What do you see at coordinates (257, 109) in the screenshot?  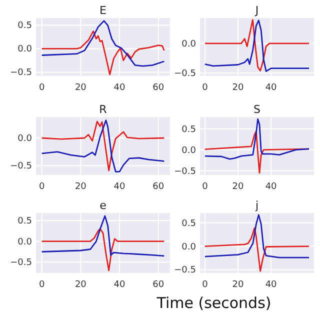 I see `chart-title: S` at bounding box center [257, 109].